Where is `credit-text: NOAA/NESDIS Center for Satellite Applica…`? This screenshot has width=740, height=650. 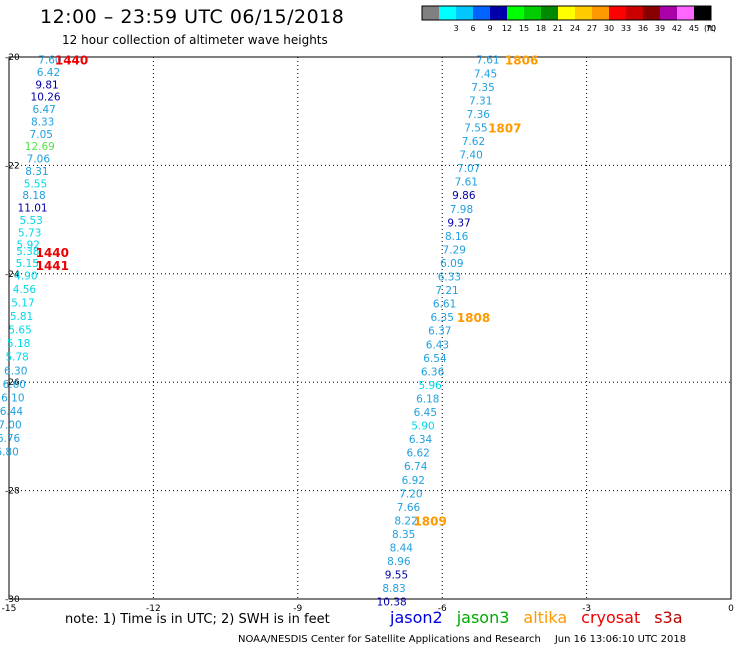
credit-text: NOAA/NESDIS Center for Satellite Applica… is located at coordinates (389, 639).